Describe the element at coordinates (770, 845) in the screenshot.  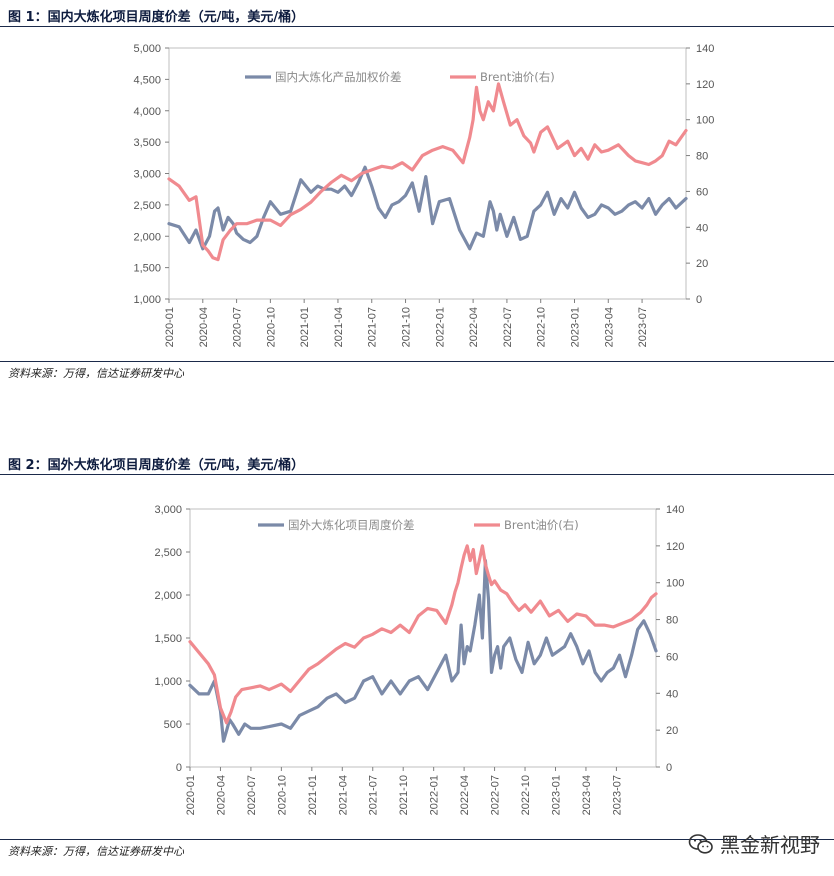
I see `watermark-text: 黑金新视野` at that location.